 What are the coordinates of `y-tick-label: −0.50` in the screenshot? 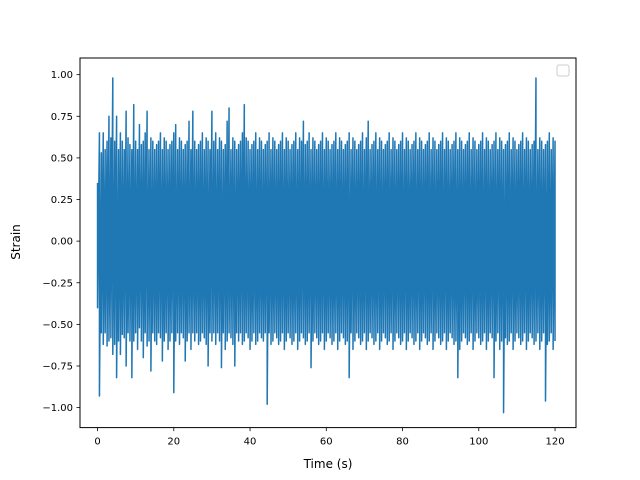 It's located at (57, 325).